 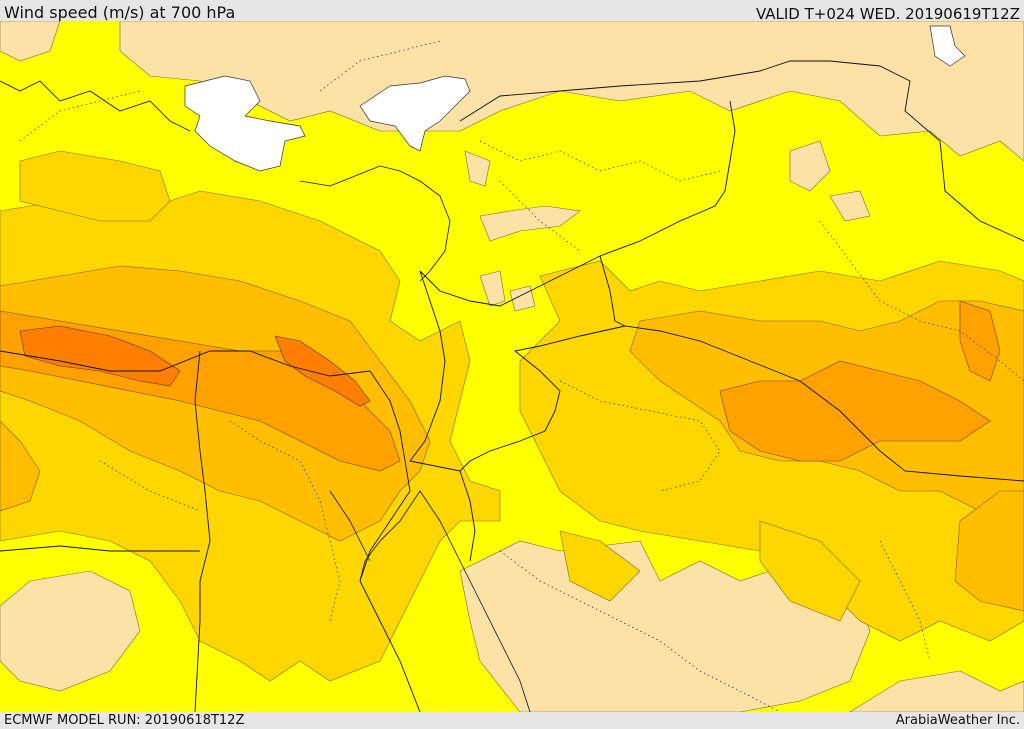 What do you see at coordinates (957, 720) in the screenshot?
I see `credit-label: ArabiaWeather Inc.` at bounding box center [957, 720].